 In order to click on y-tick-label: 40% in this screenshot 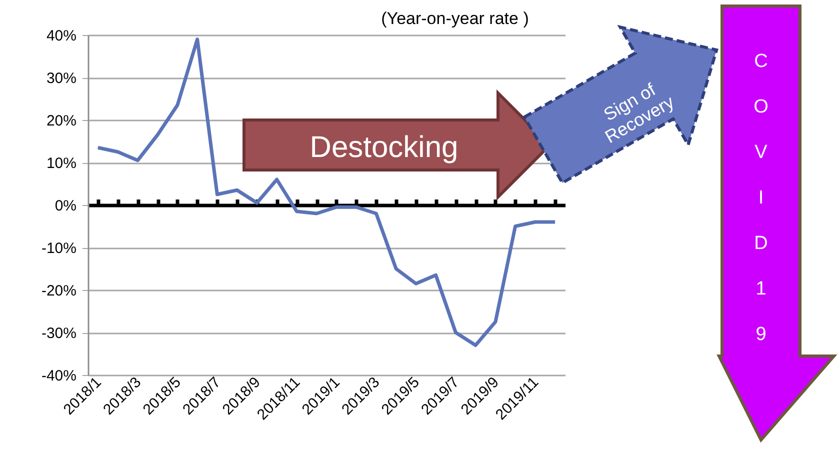, I will do `click(61, 36)`.